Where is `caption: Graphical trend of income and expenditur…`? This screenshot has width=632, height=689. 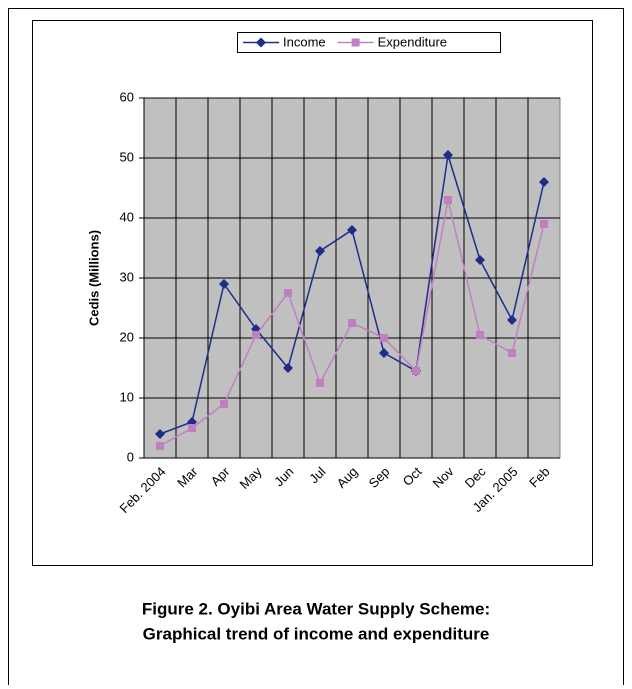 caption: Graphical trend of income and expenditur… is located at coordinates (316, 633).